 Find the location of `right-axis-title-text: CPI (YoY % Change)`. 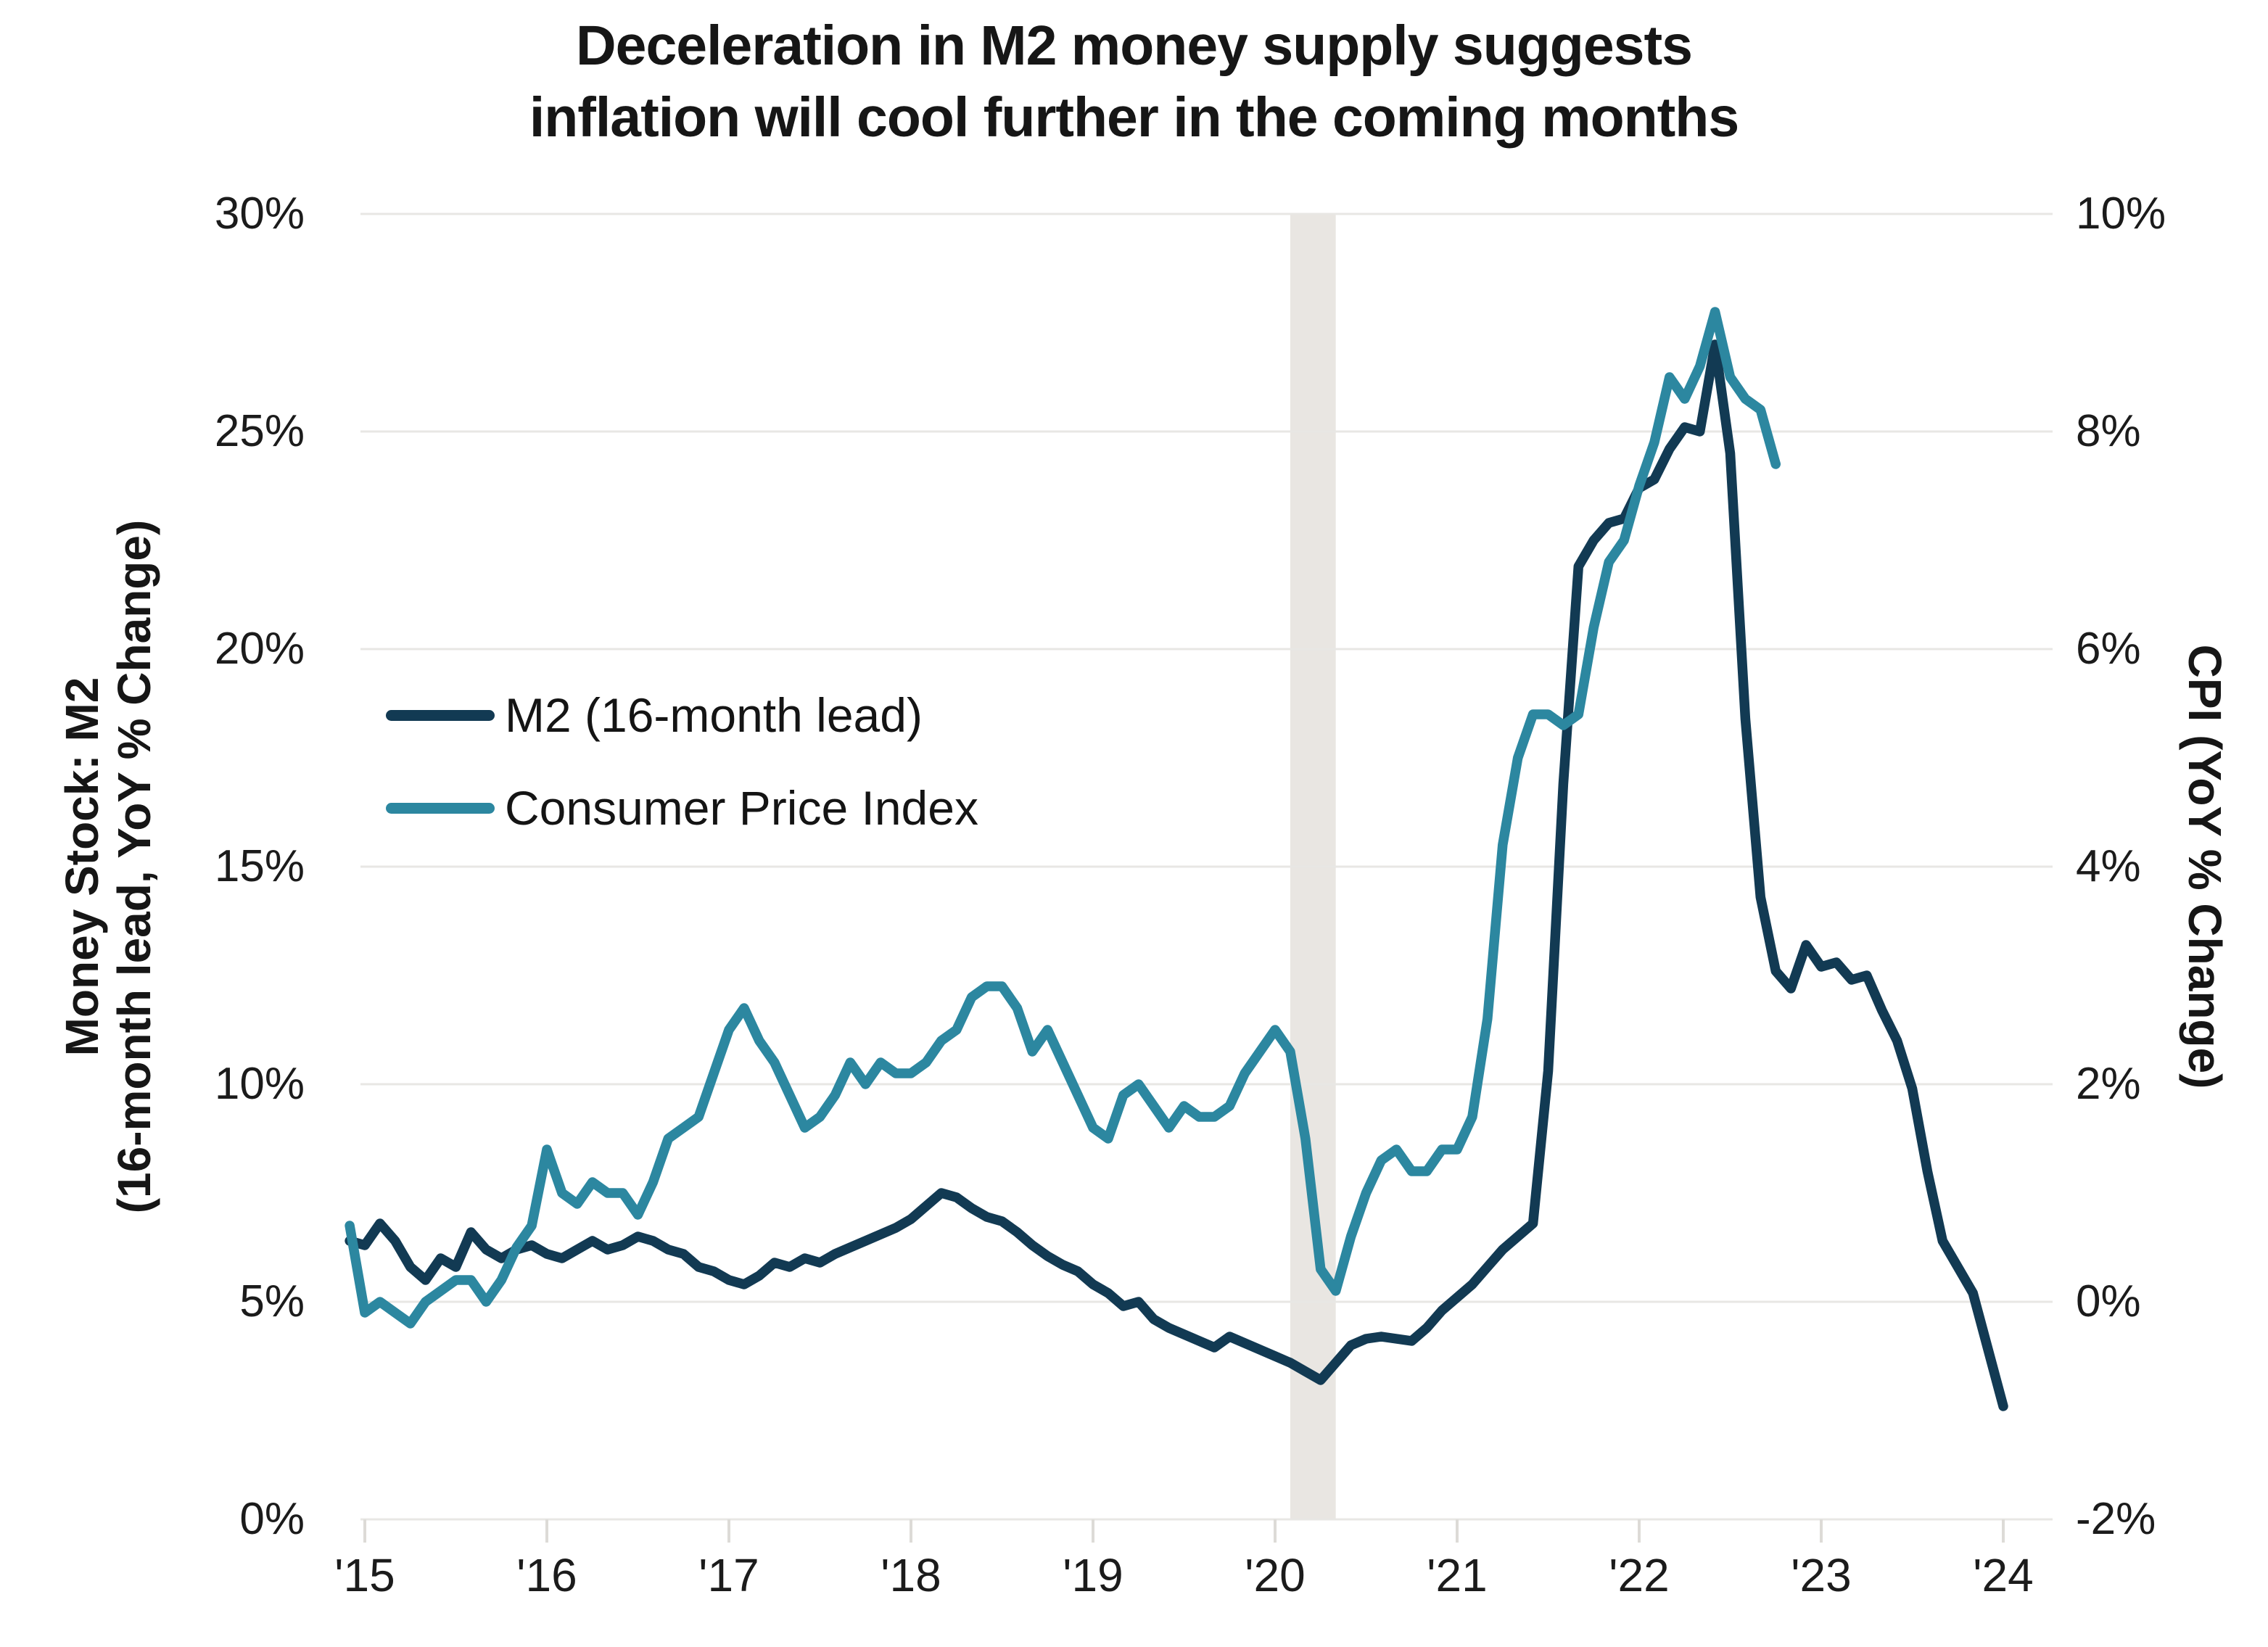

right-axis-title-text: CPI (YoY % Change) is located at coordinates (2205, 866).